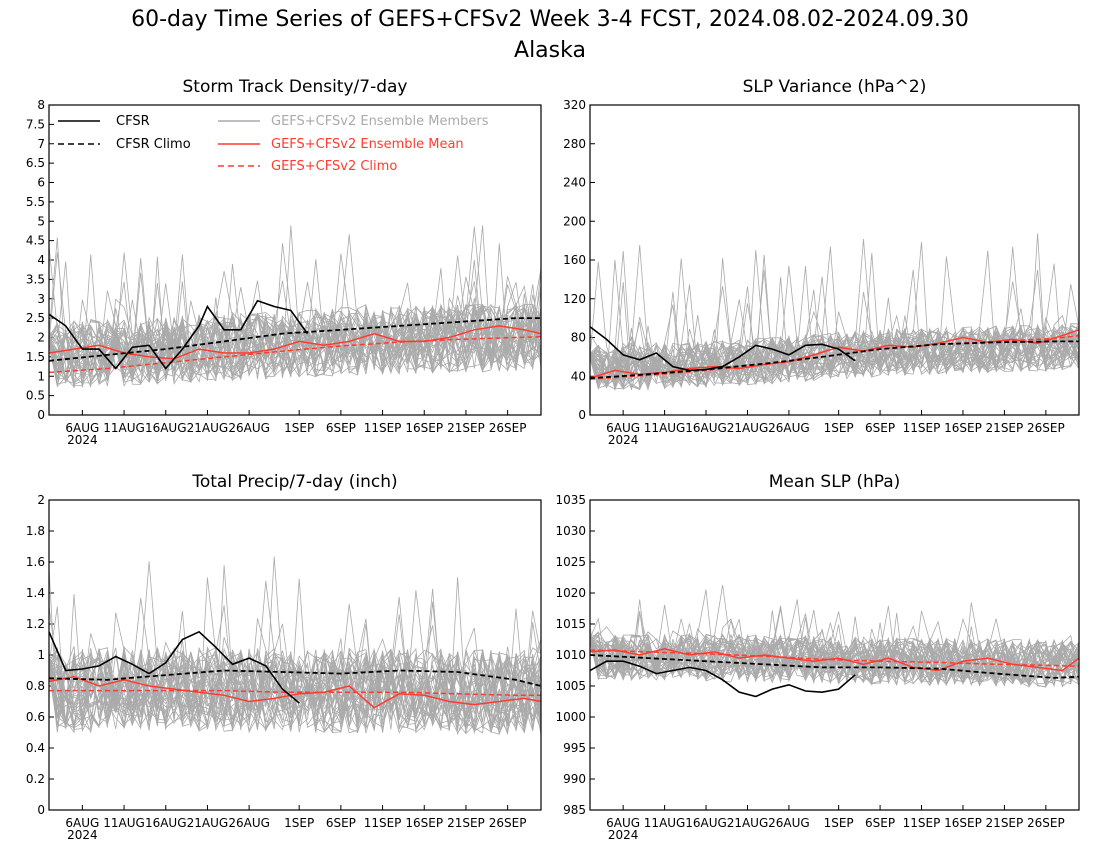 This screenshot has width=1100, height=850. Describe the element at coordinates (35, 202) in the screenshot. I see `y-tick-label: 5.5` at that location.